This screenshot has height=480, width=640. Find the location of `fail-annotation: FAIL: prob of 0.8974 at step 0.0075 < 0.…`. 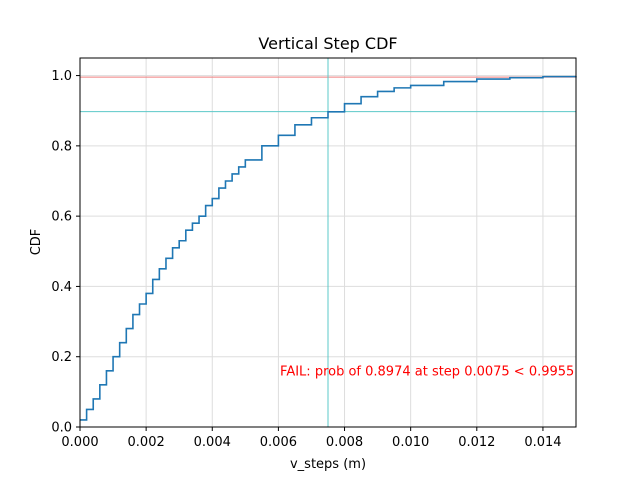

fail-annotation: FAIL: prob of 0.8974 at step 0.0075 < 0.… is located at coordinates (427, 371).